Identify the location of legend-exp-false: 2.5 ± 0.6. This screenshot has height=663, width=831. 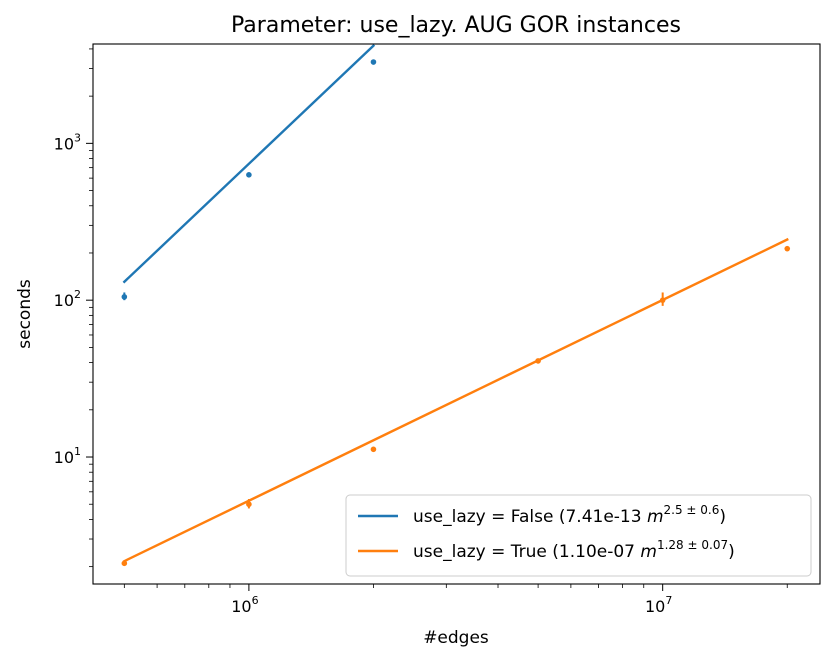
(692, 510).